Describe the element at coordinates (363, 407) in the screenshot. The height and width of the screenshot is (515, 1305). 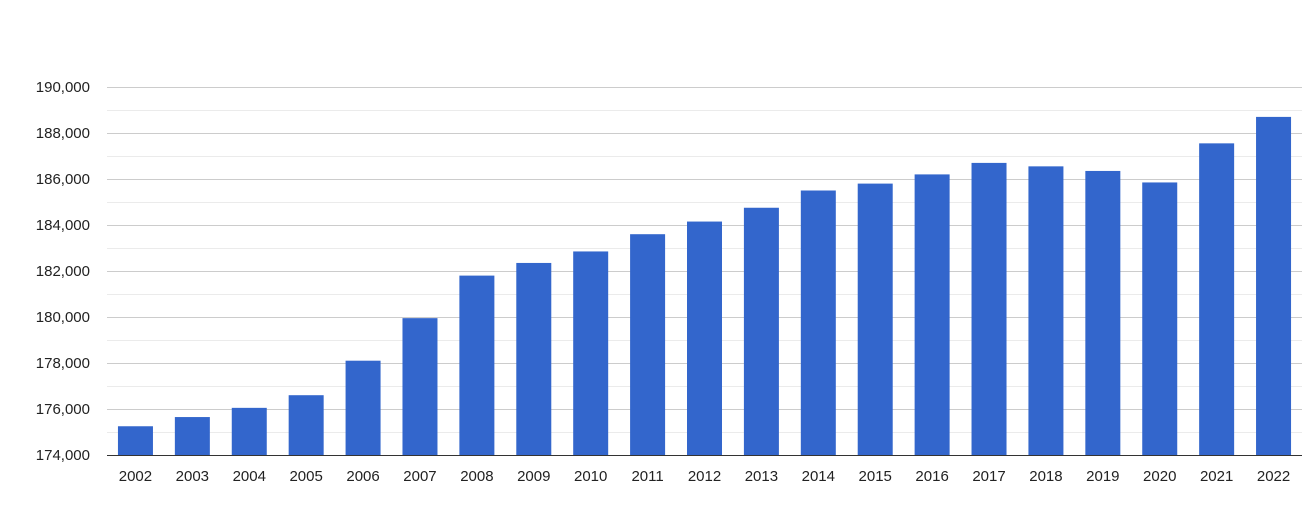
I see `bar-2006` at that location.